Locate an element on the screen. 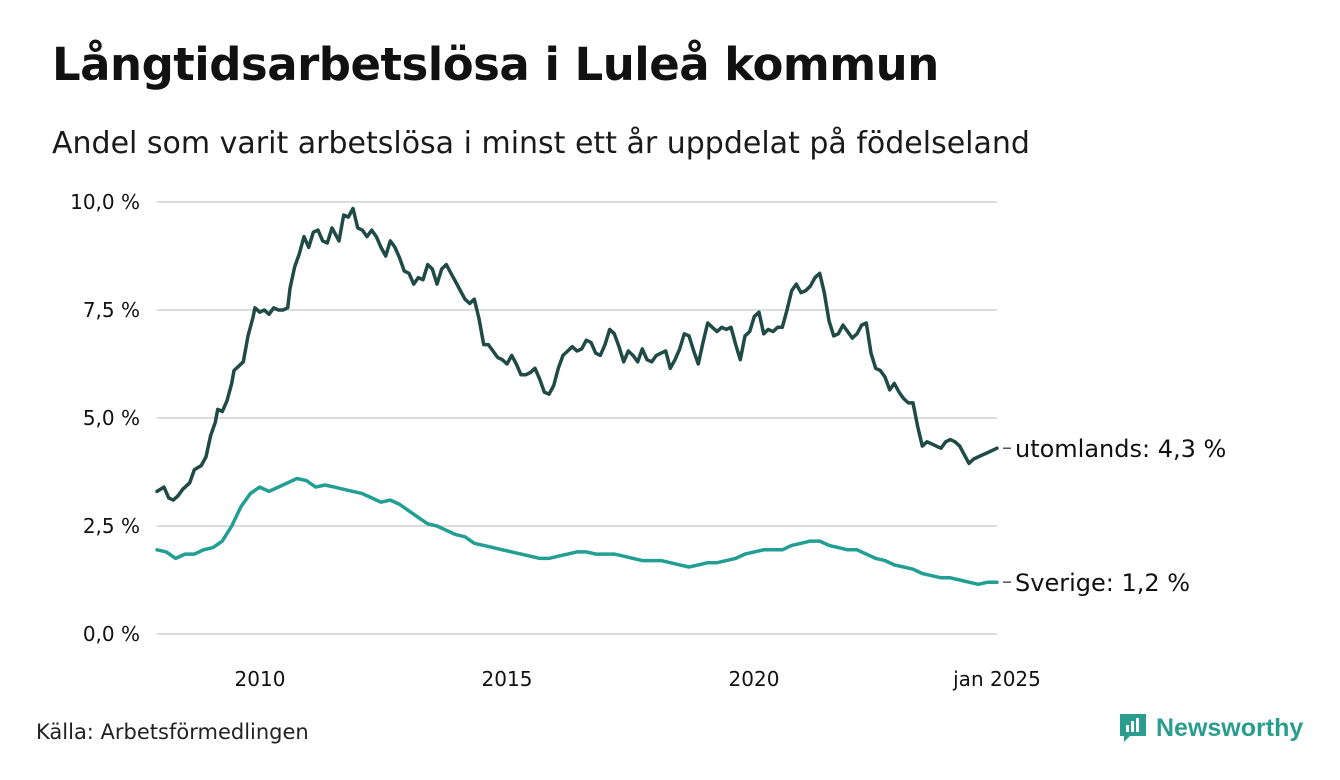  end-label-utomlands: utomlands: 4,3 % is located at coordinates (1120, 449).